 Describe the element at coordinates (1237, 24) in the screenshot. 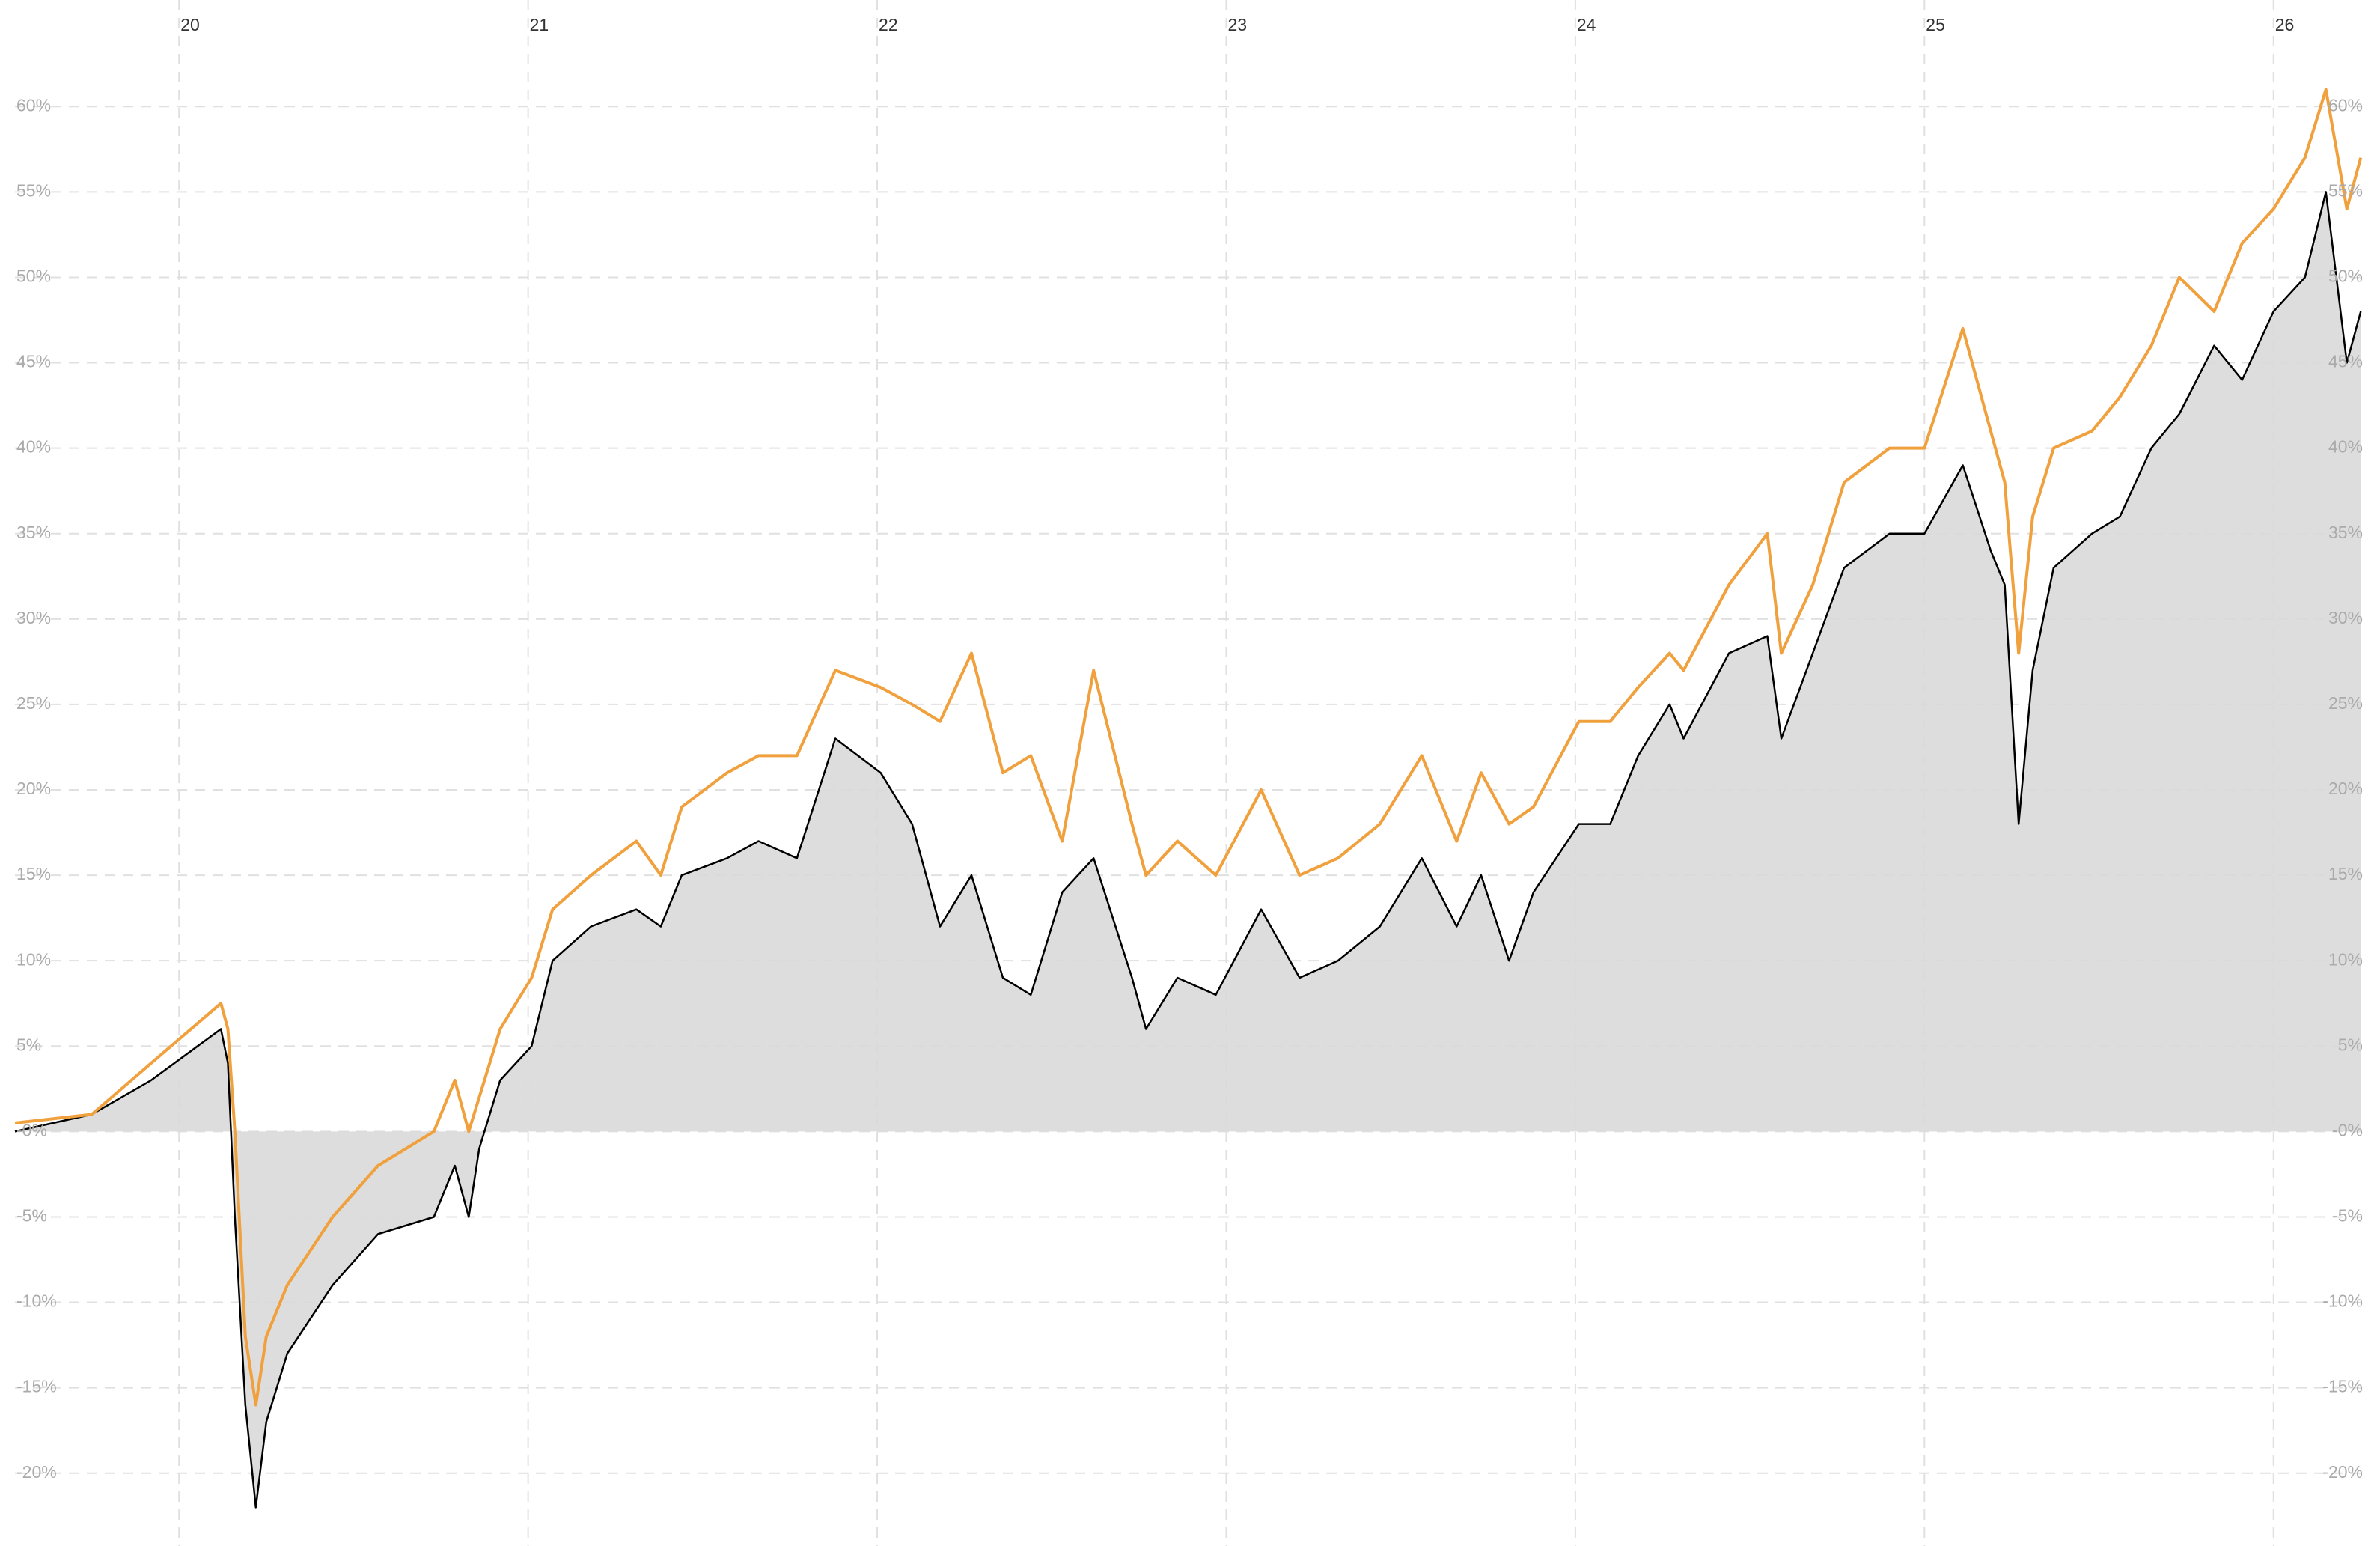

I see `x-tick-label: 23` at that location.